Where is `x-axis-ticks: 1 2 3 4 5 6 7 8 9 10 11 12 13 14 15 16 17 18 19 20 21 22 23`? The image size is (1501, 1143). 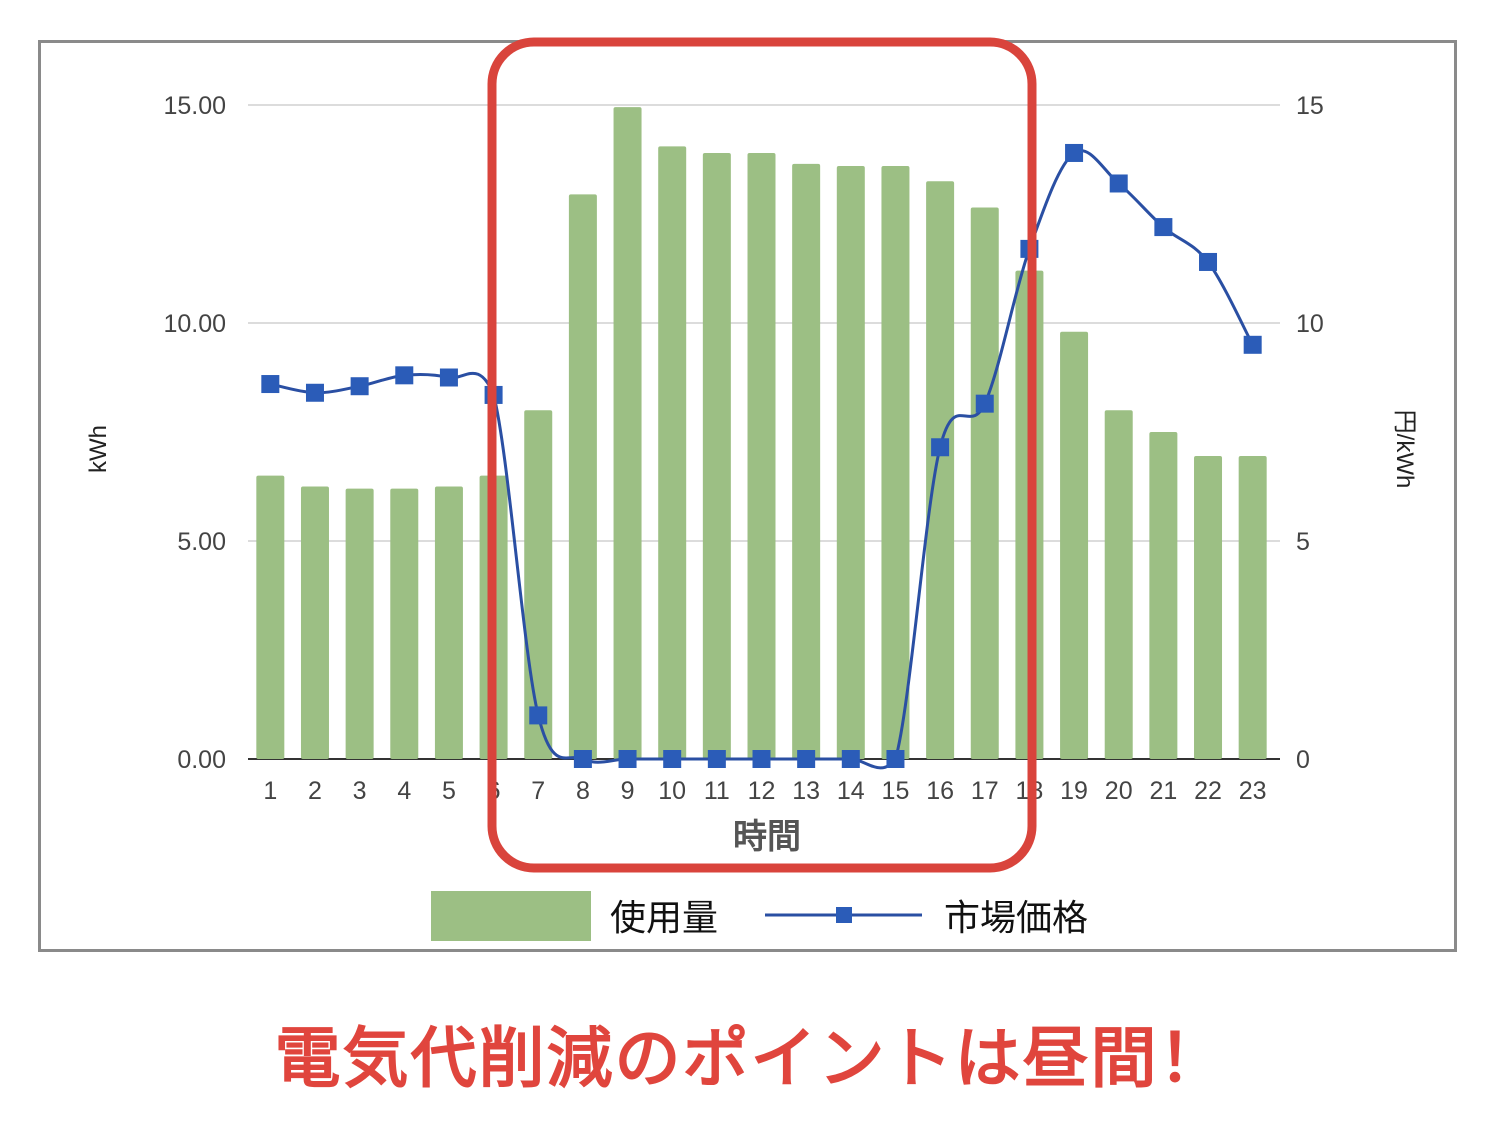
x-axis-ticks: 1 2 3 4 5 6 7 8 9 10 11 12 13 14 15 16 17 18 19 20 21 22 23 is located at coordinates (764, 791).